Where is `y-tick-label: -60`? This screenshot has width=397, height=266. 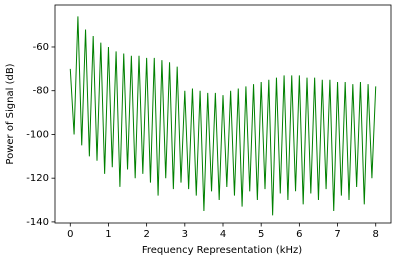
y-tick-label: -60 is located at coordinates (41, 47).